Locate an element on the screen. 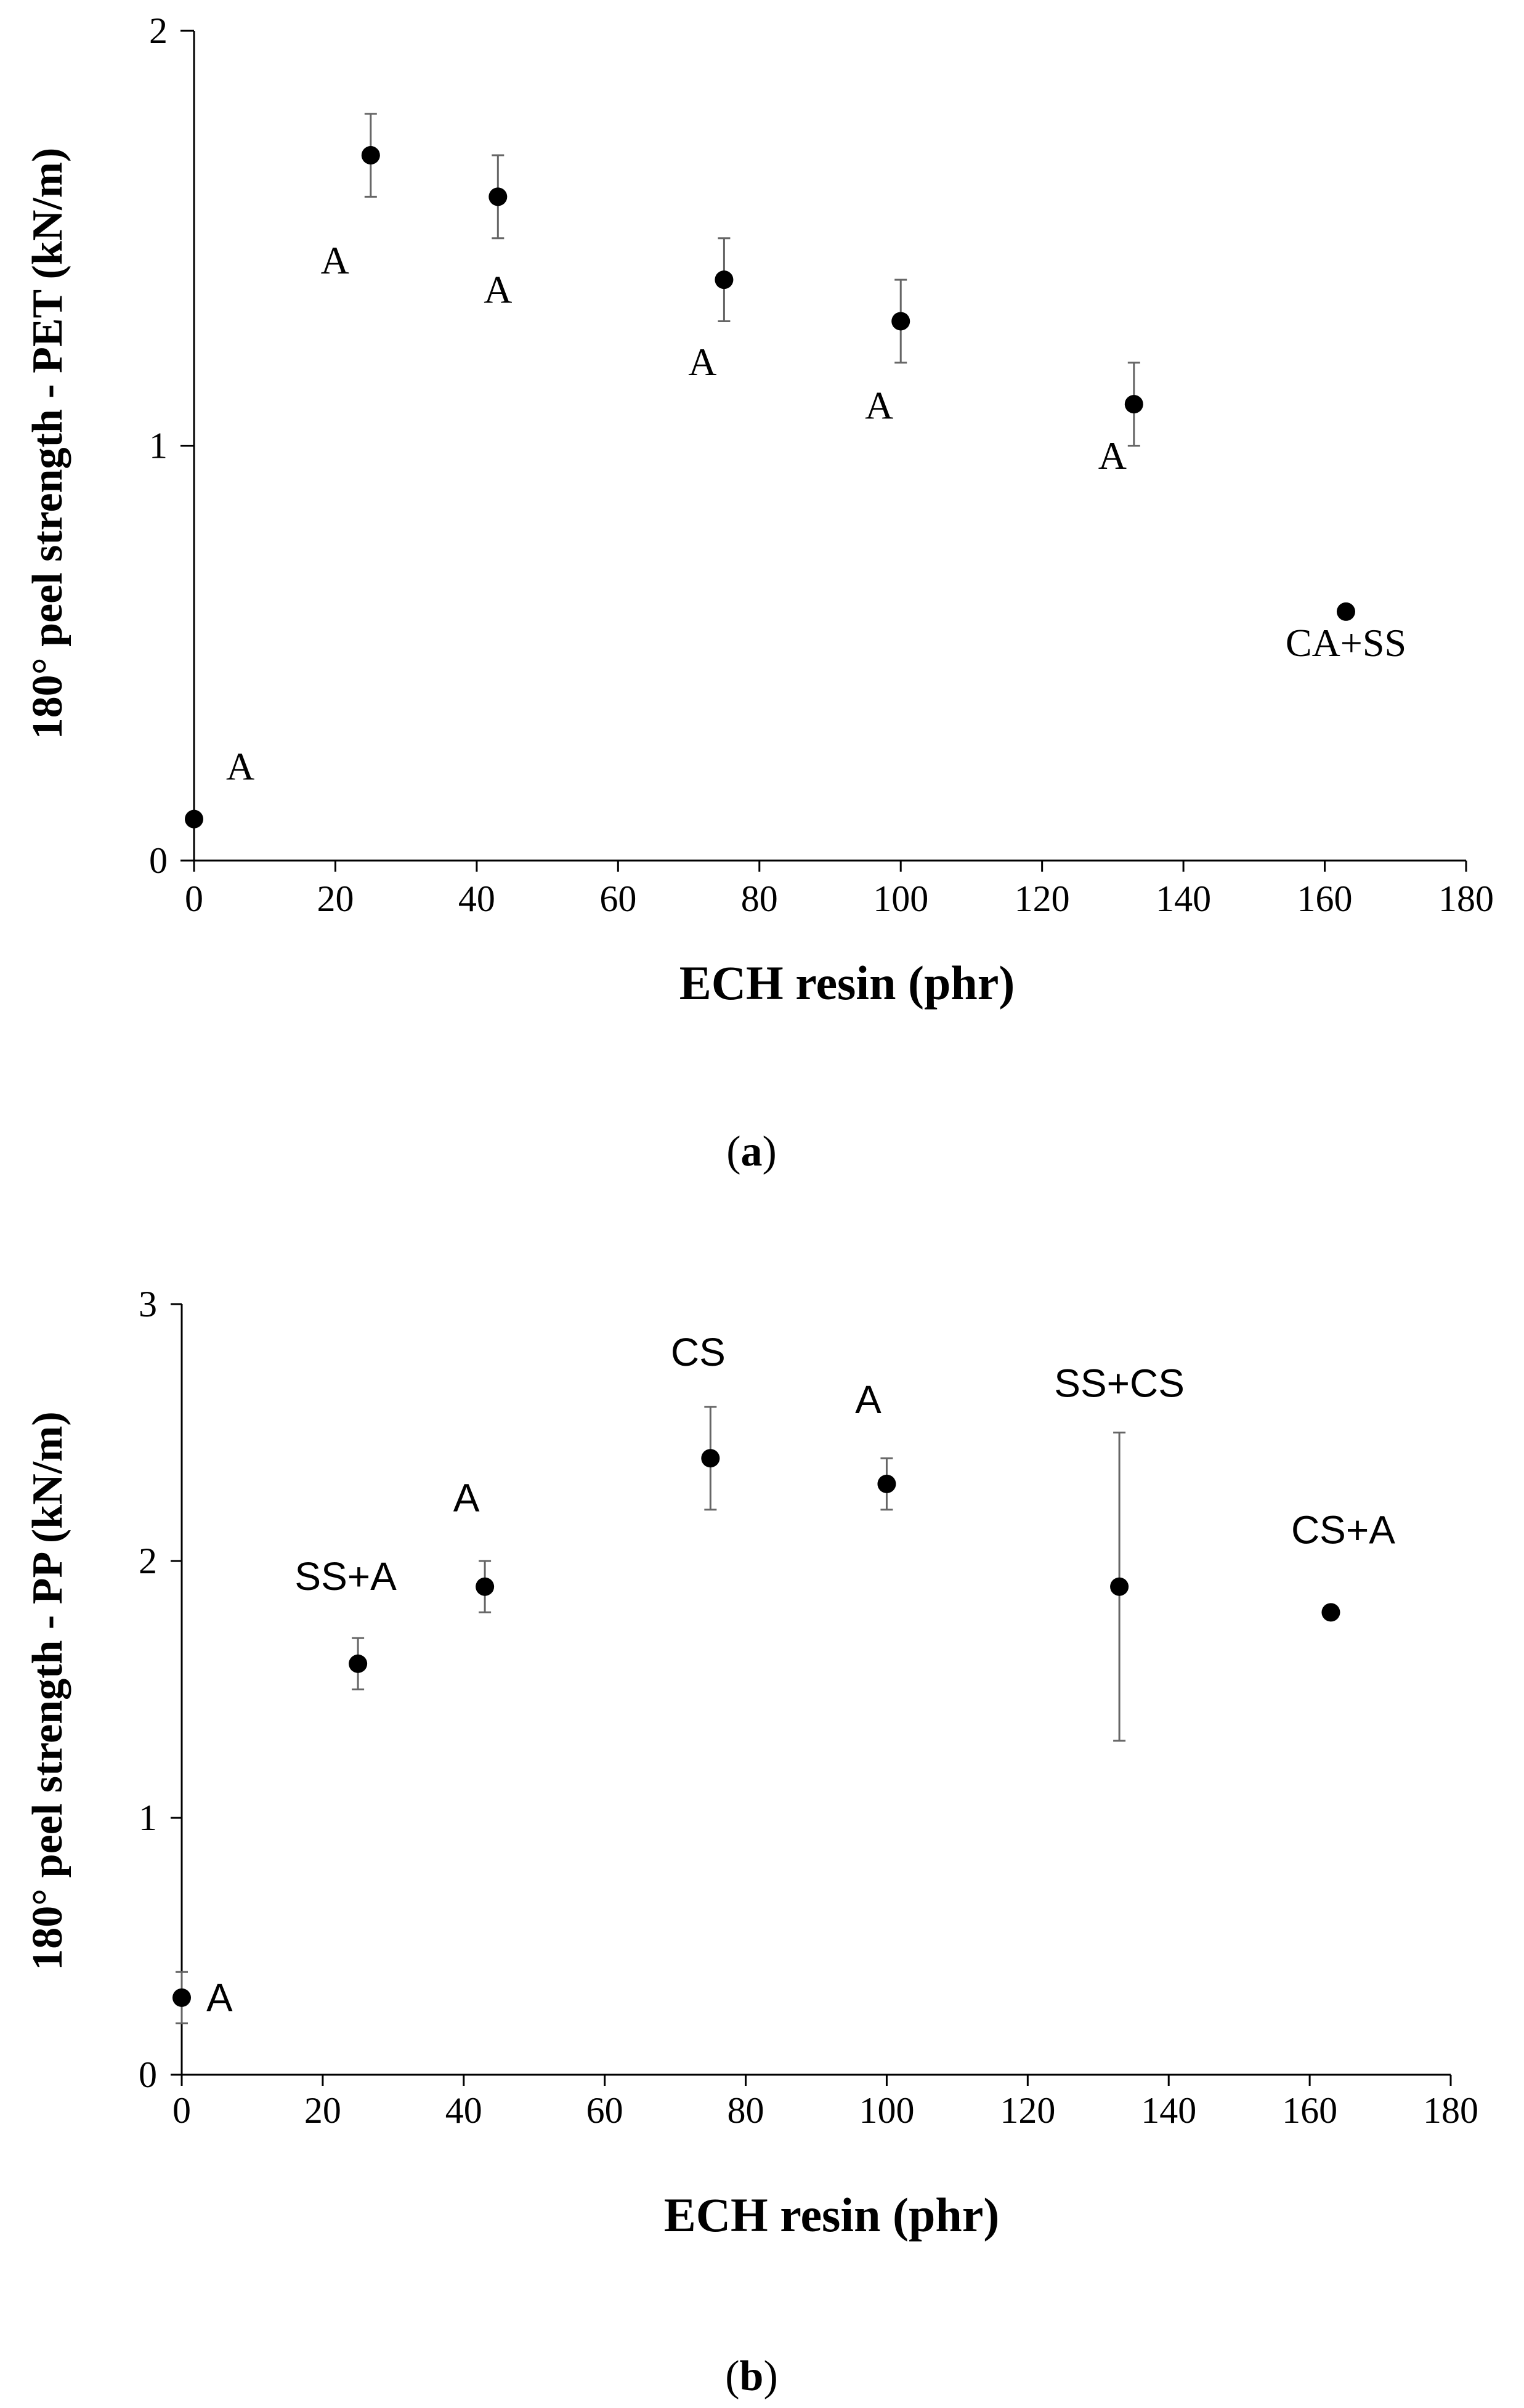  x-tick-label-a: 100 is located at coordinates (900, 898).